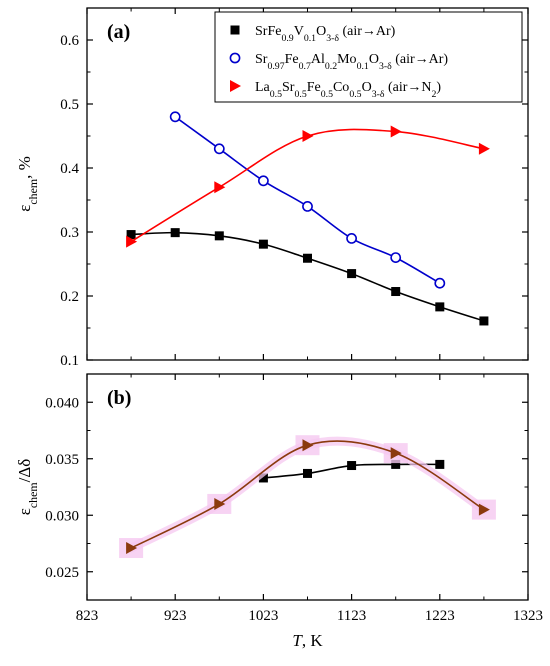  I want to click on x-tick-label: 923, so click(175, 616).